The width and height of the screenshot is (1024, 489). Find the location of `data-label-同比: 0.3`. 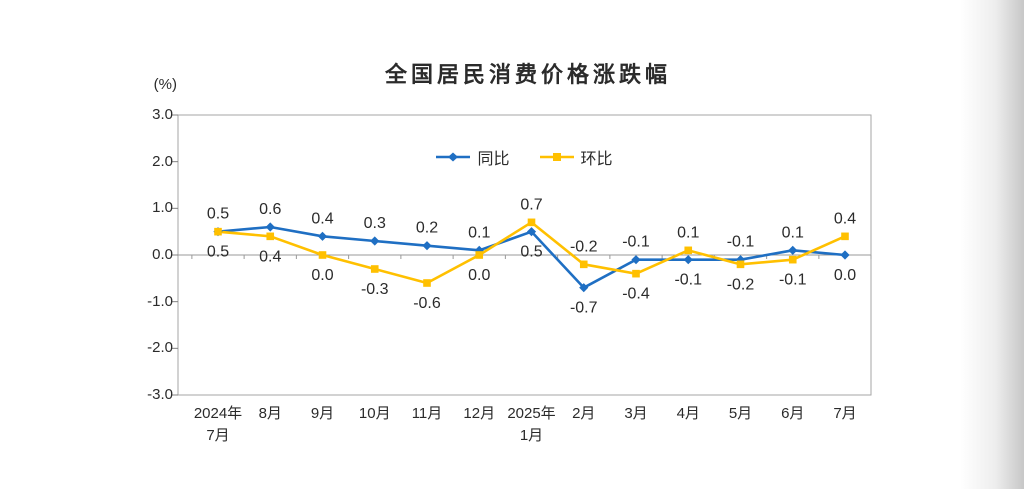

data-label-同比: 0.3 is located at coordinates (375, 223).